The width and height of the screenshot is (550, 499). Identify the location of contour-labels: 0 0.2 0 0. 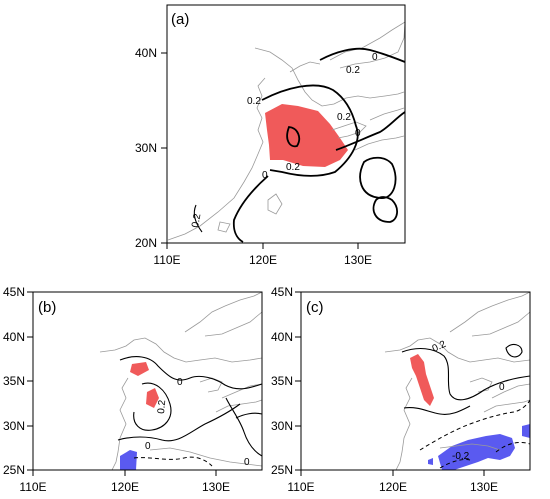
(197, 422).